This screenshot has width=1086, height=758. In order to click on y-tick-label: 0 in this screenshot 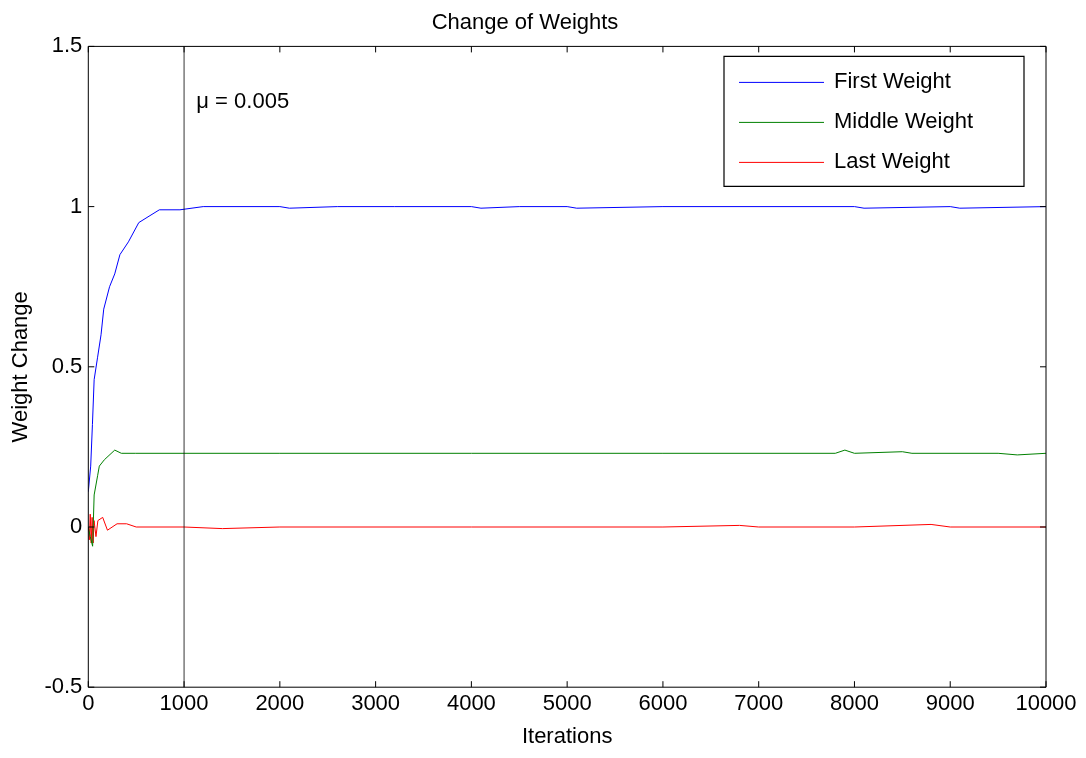, I will do `click(76, 526)`.